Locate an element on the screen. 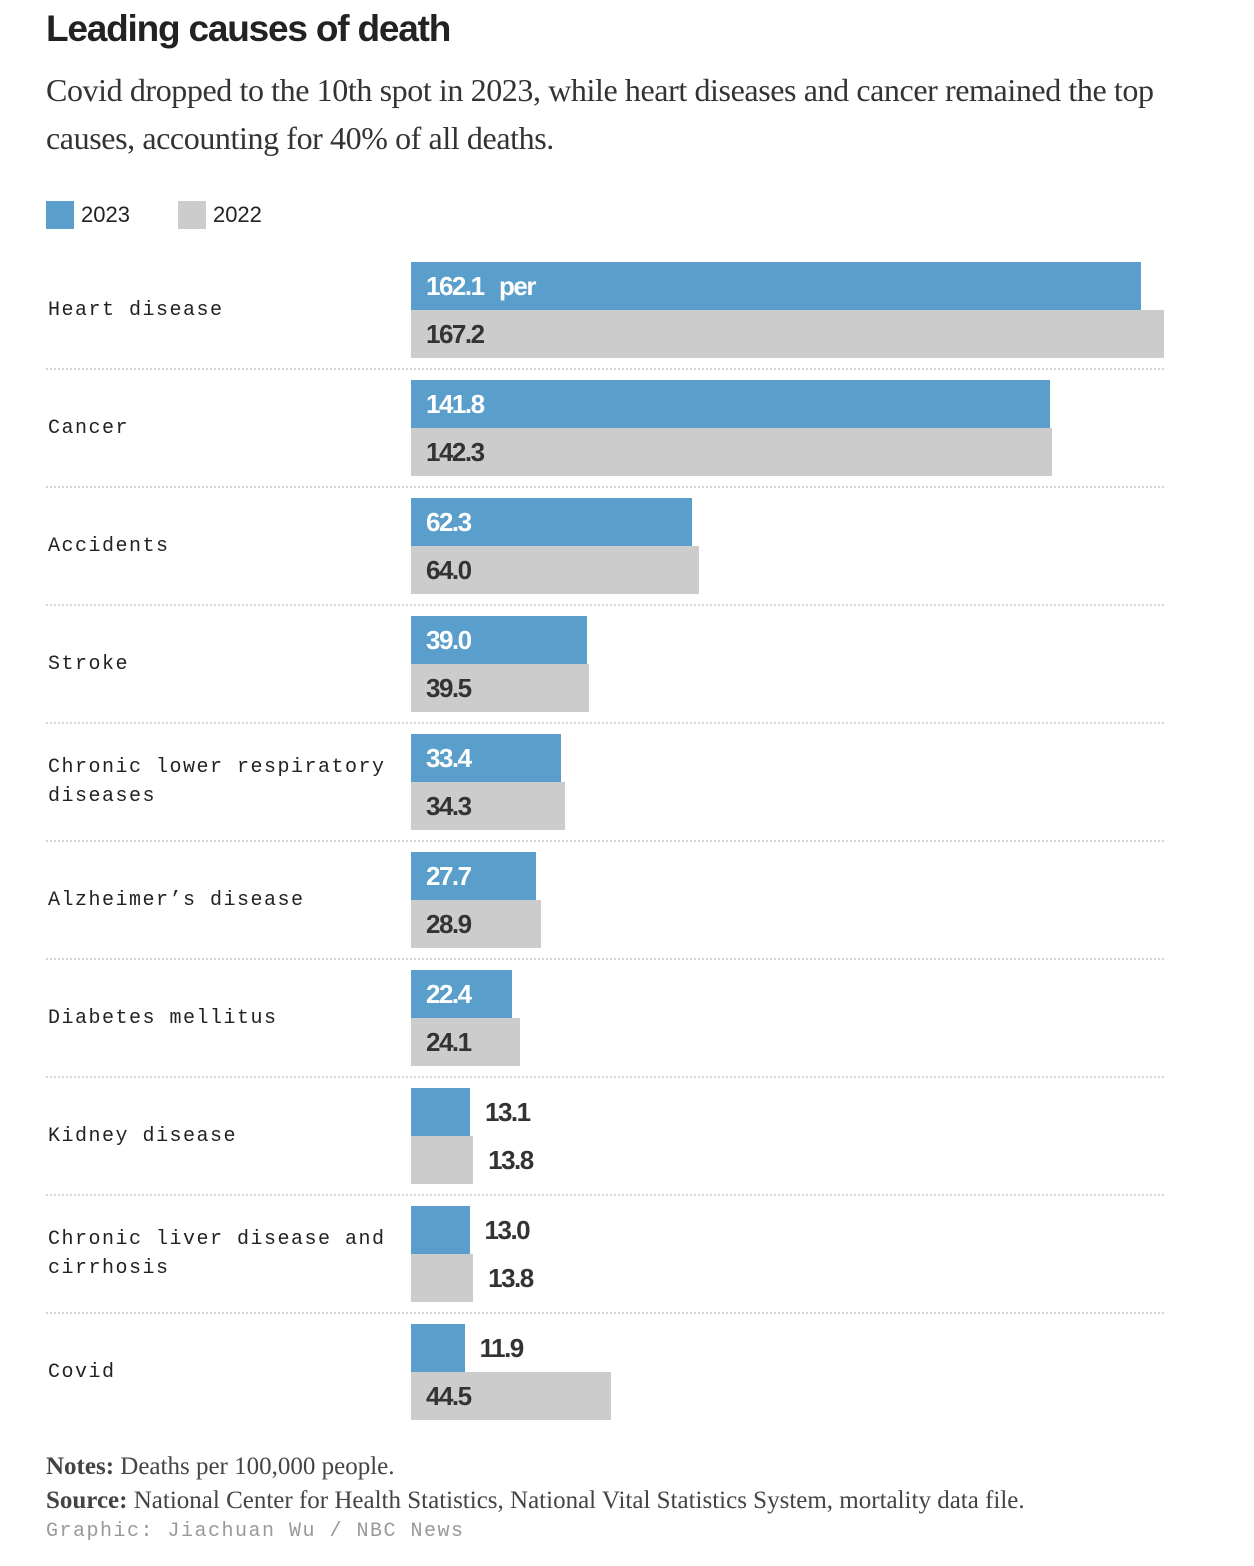 The image size is (1254, 1566). legend-swatch-2023 is located at coordinates (60, 215).